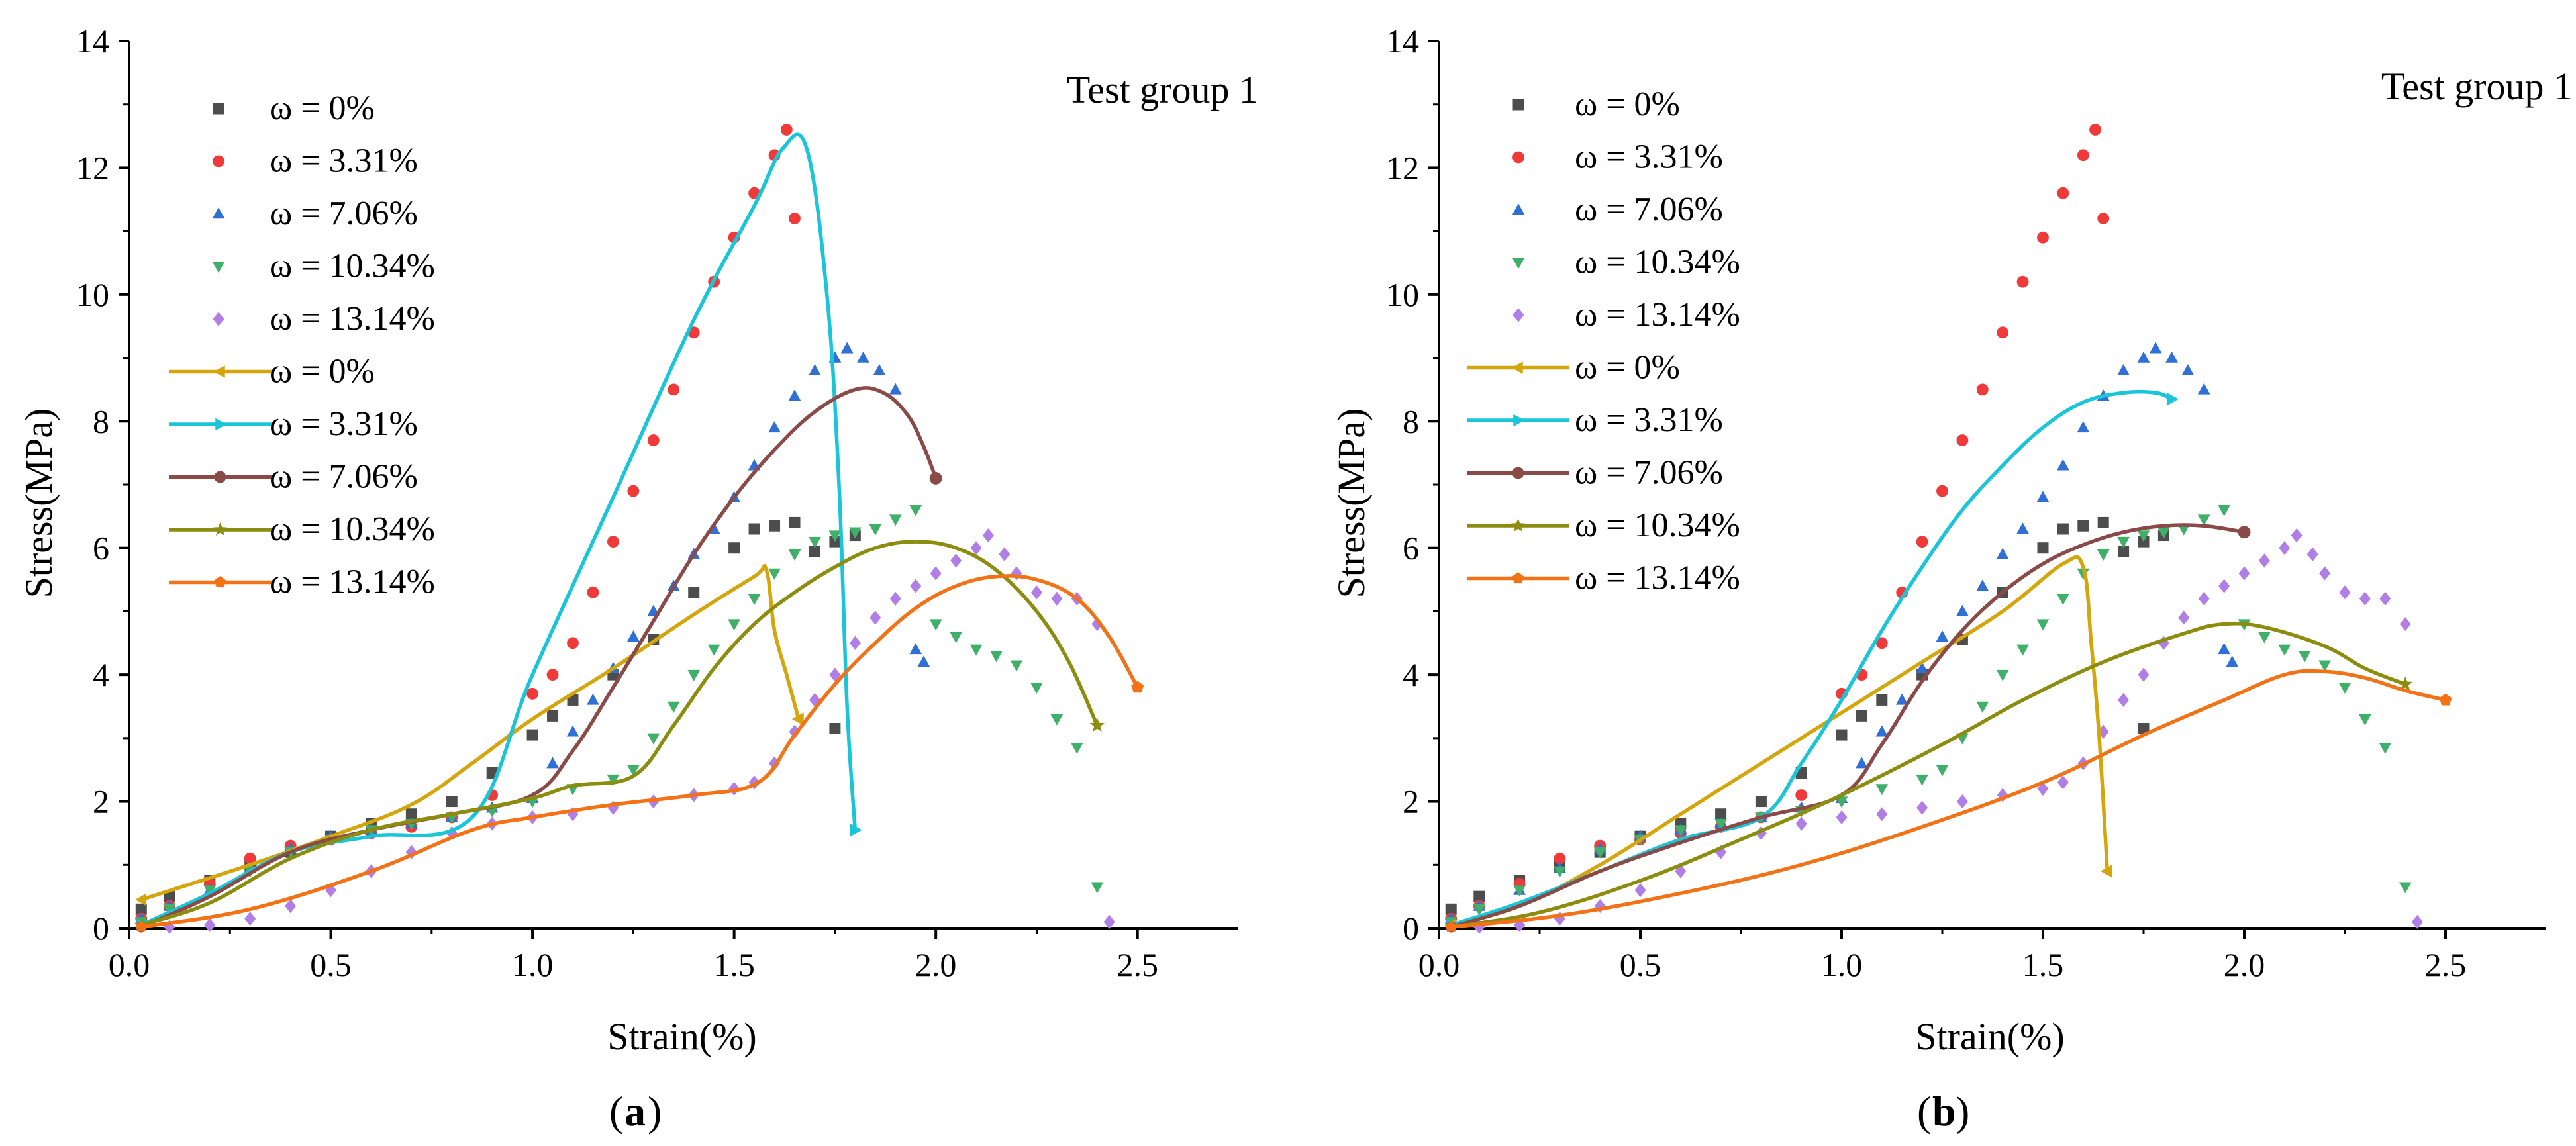 The width and height of the screenshot is (2576, 1146). Describe the element at coordinates (1518, 473) in the screenshot. I see `panel-b-legend-marker` at that location.